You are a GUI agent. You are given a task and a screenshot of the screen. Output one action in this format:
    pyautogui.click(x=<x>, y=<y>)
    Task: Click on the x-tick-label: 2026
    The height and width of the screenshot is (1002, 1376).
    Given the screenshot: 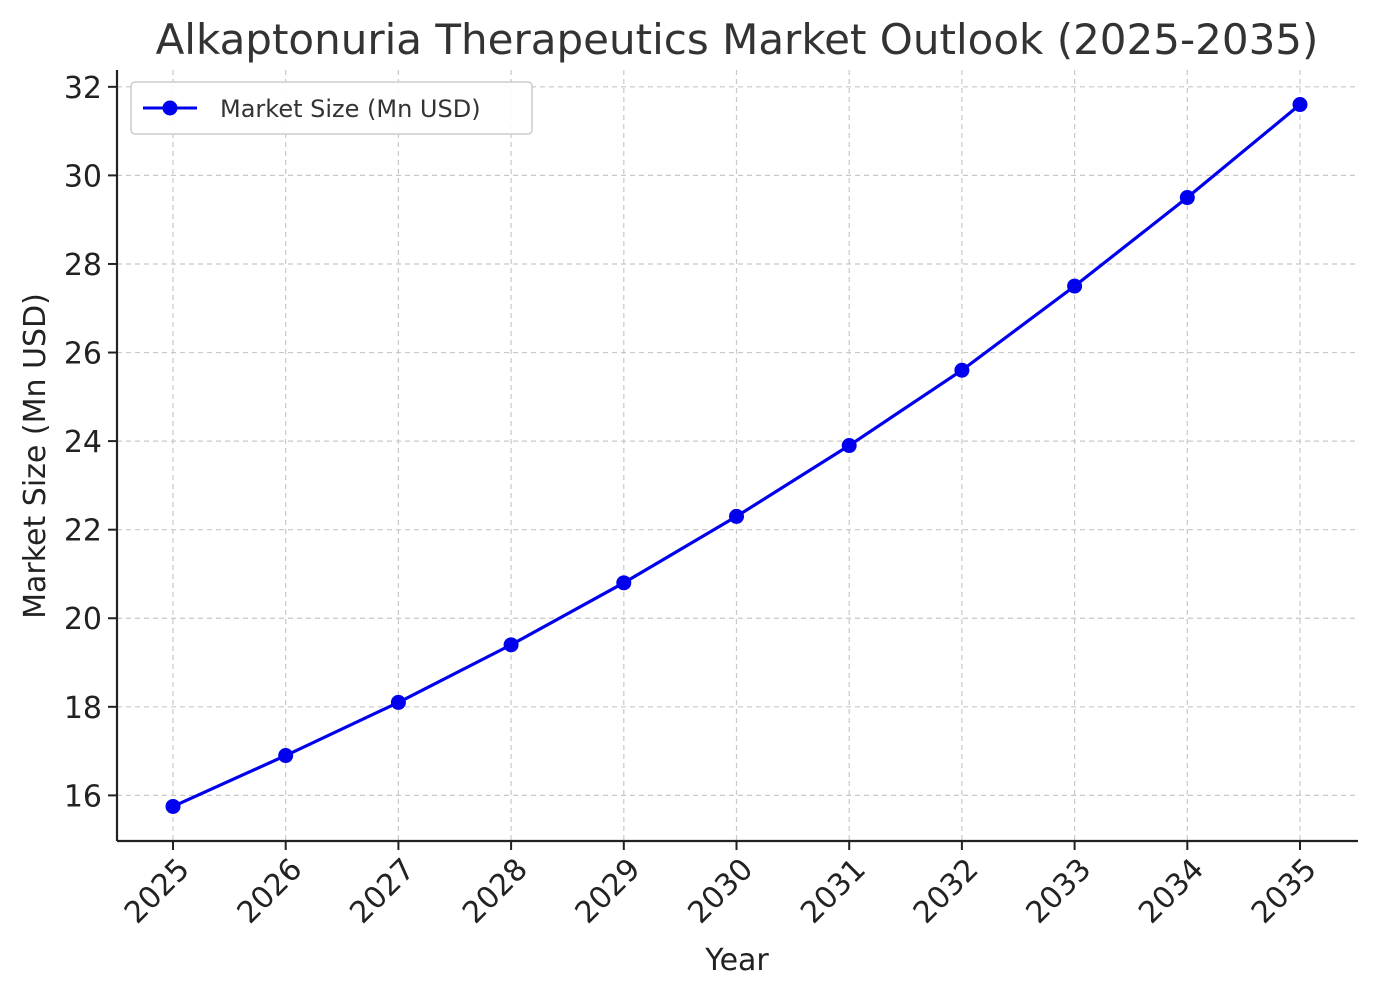 What is the action you would take?
    pyautogui.click(x=270, y=891)
    